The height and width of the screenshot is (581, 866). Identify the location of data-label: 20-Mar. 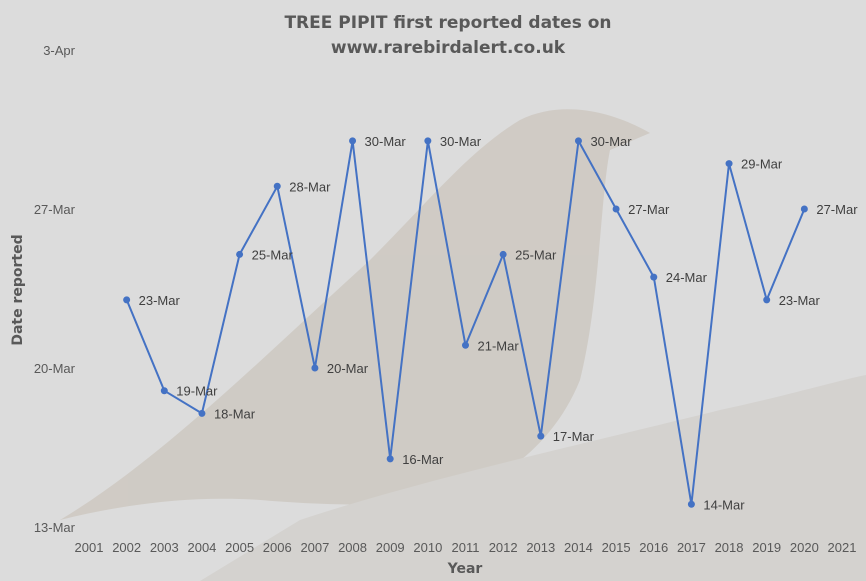
(348, 368).